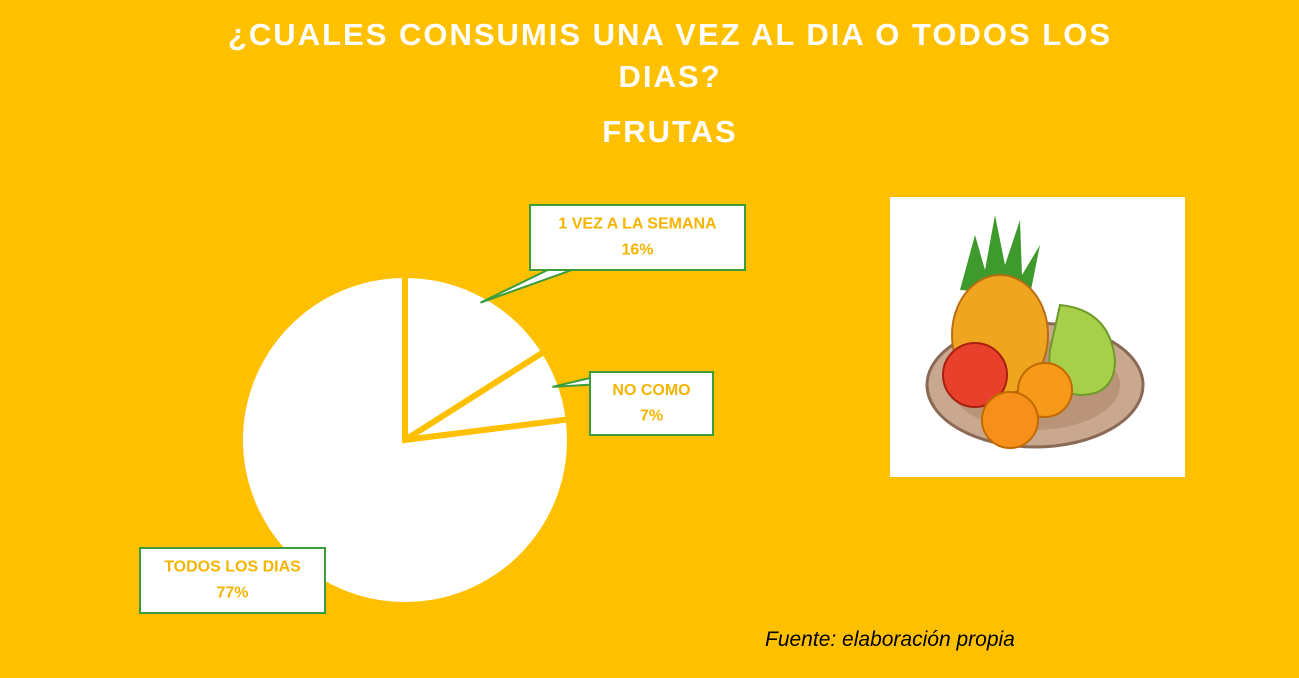  What do you see at coordinates (890, 639) in the screenshot?
I see `source-note: Fuente: elaboración propia` at bounding box center [890, 639].